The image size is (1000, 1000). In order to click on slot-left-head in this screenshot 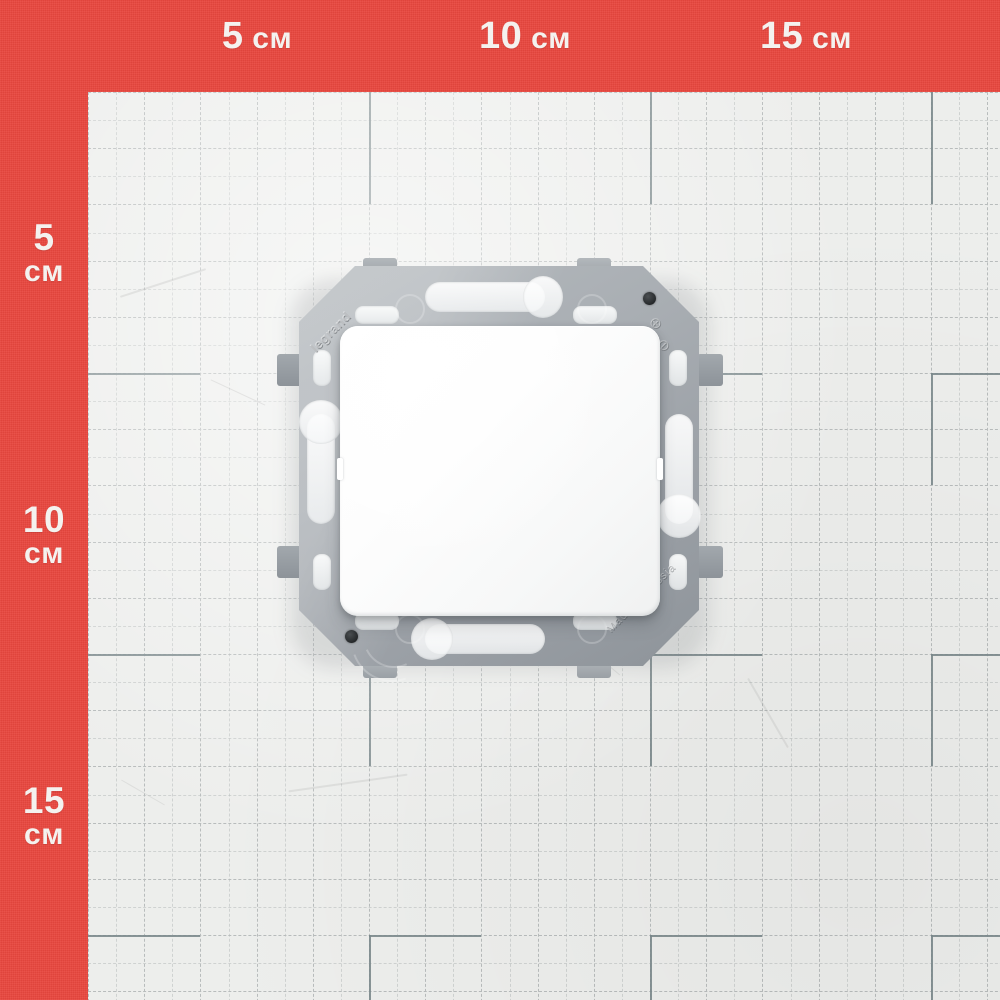, I will do `click(321, 422)`.